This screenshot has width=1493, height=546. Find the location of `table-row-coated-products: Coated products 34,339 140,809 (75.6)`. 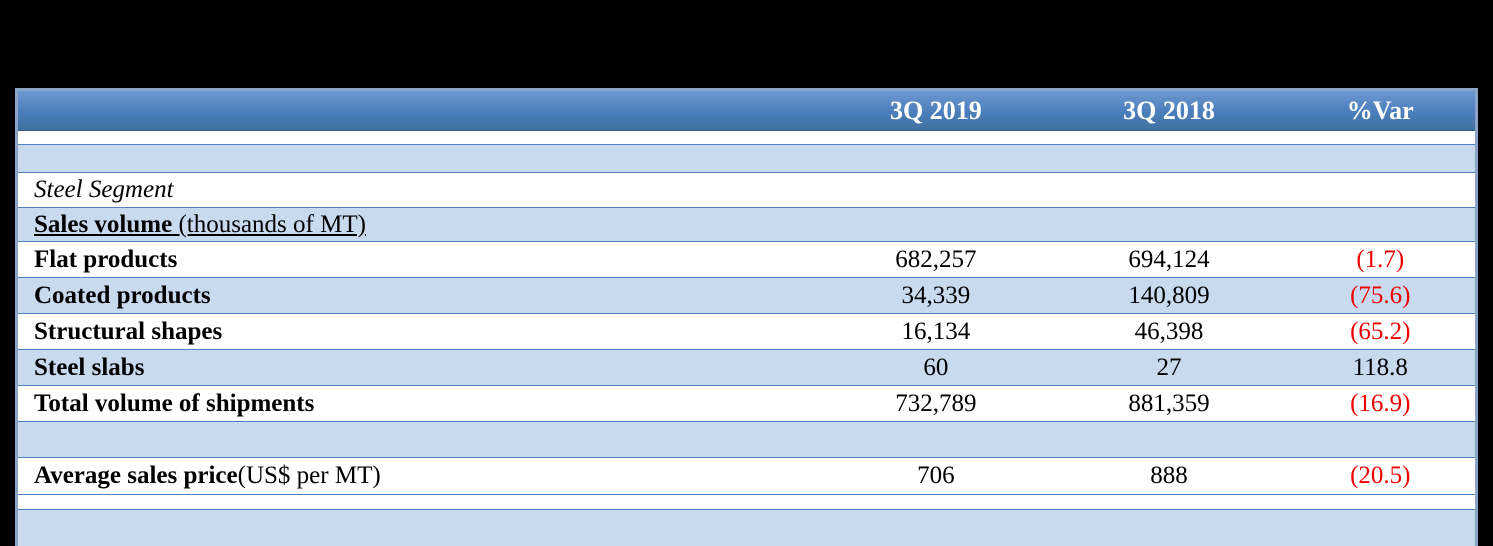

table-row-coated-products: Coated products 34,339 140,809 (75.6) is located at coordinates (746, 296).